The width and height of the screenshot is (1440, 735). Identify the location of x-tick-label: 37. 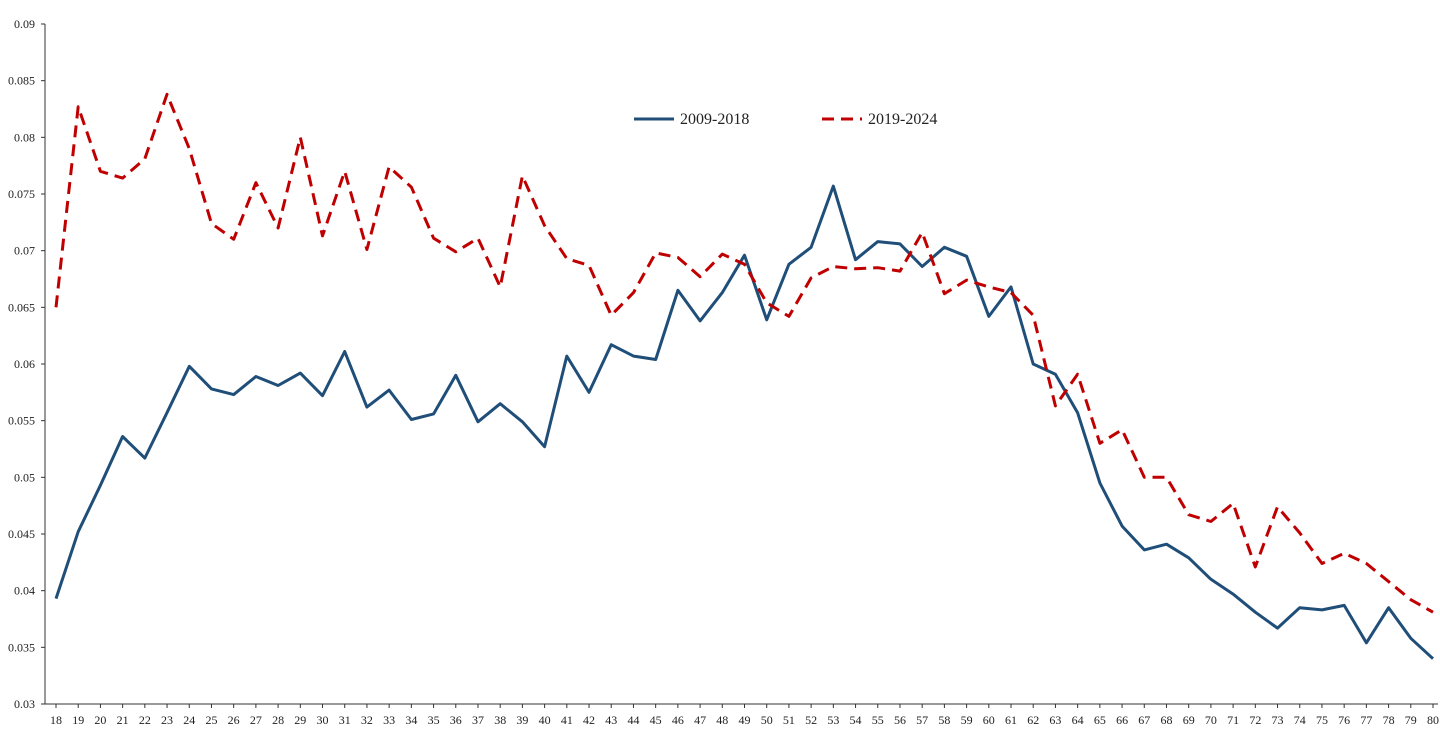
(478, 720).